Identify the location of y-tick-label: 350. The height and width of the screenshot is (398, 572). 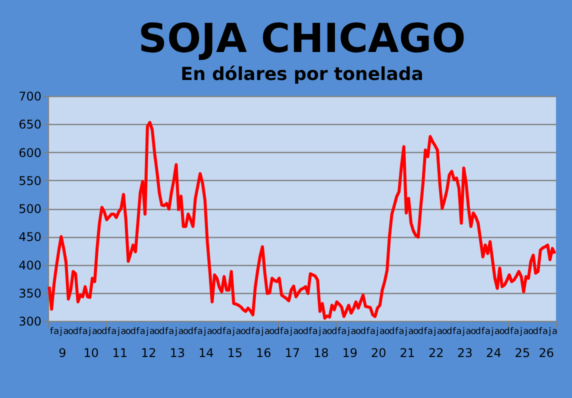
(30, 293).